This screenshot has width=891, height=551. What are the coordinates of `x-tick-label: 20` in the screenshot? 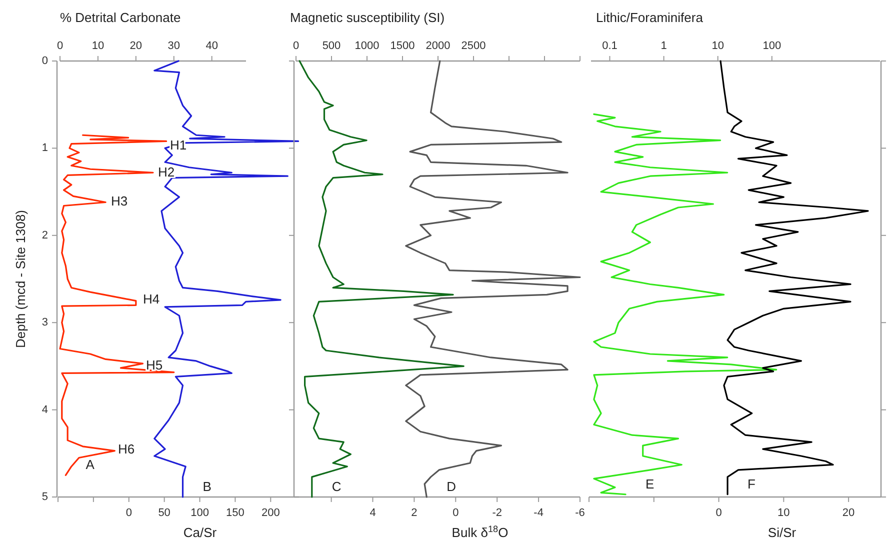 It's located at (848, 513).